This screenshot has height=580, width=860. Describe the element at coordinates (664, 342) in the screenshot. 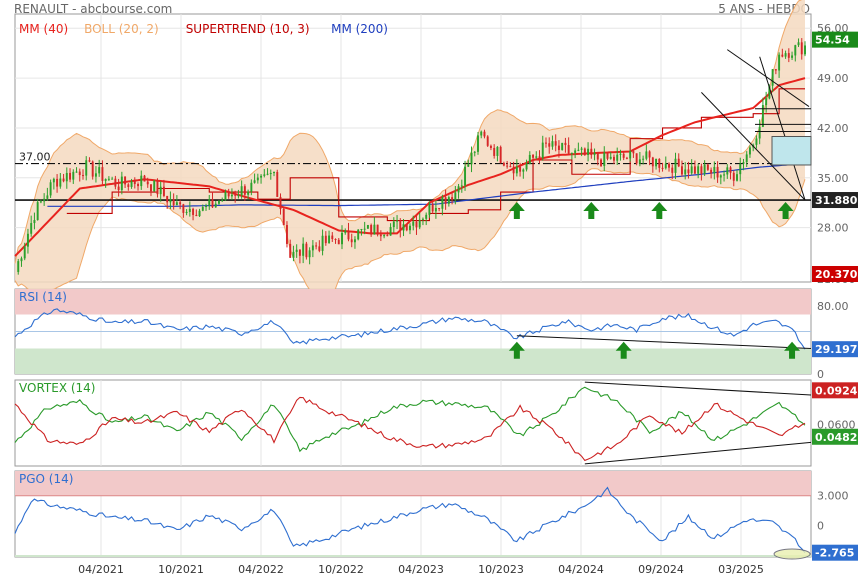

I see `rsi-trendline` at that location.